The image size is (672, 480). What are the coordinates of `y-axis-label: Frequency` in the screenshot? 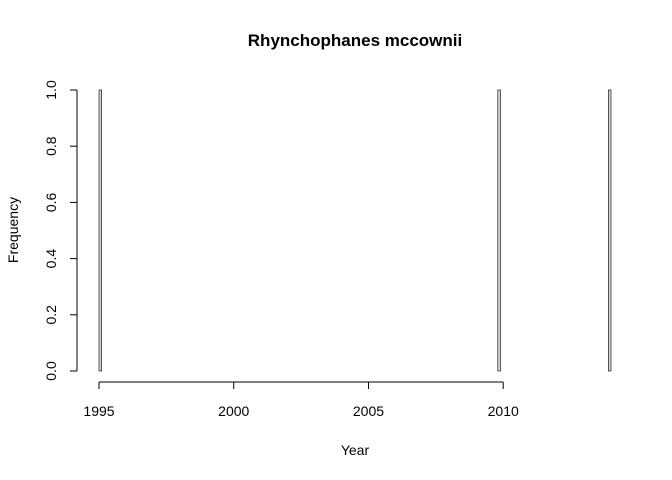 It's located at (13, 230).